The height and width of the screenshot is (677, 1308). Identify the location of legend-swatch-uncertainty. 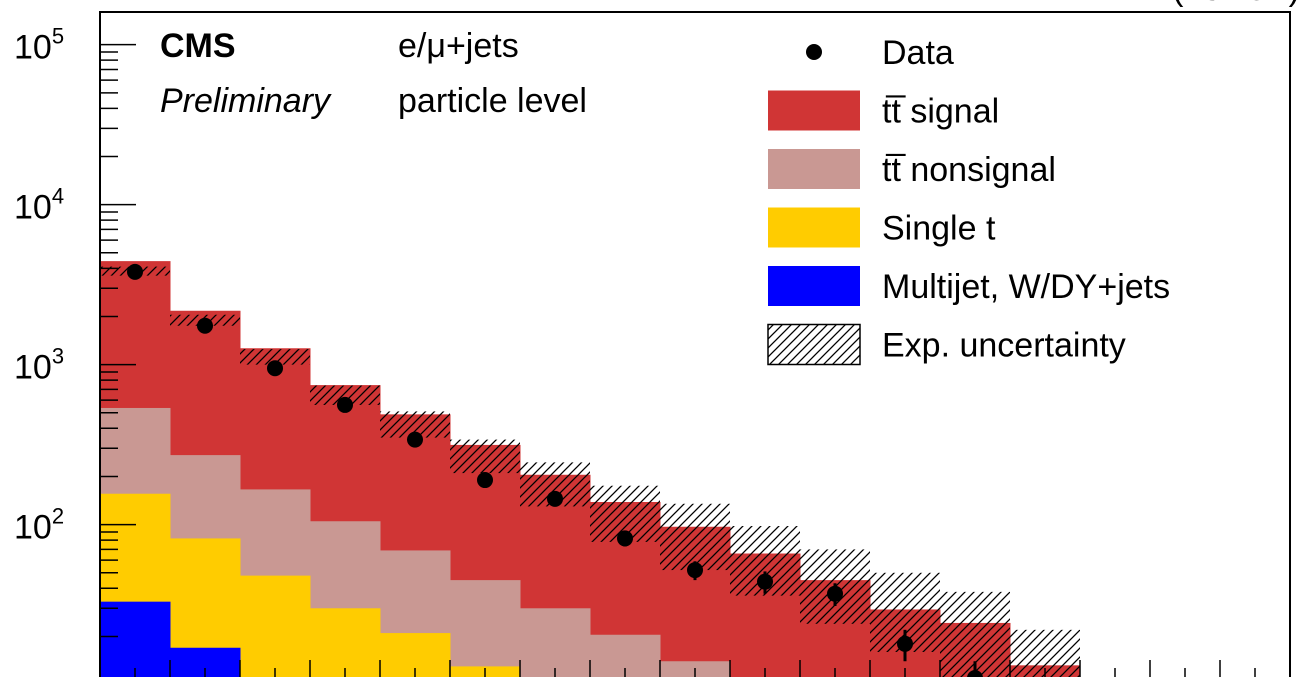
(814, 344).